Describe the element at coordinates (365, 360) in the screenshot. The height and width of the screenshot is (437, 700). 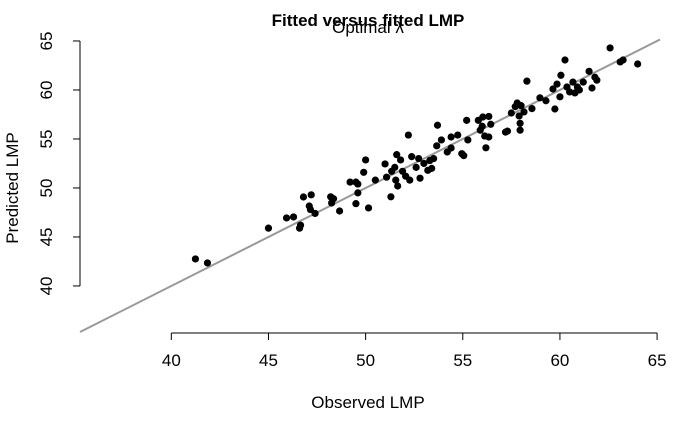
I see `x-tick-label: 50` at that location.